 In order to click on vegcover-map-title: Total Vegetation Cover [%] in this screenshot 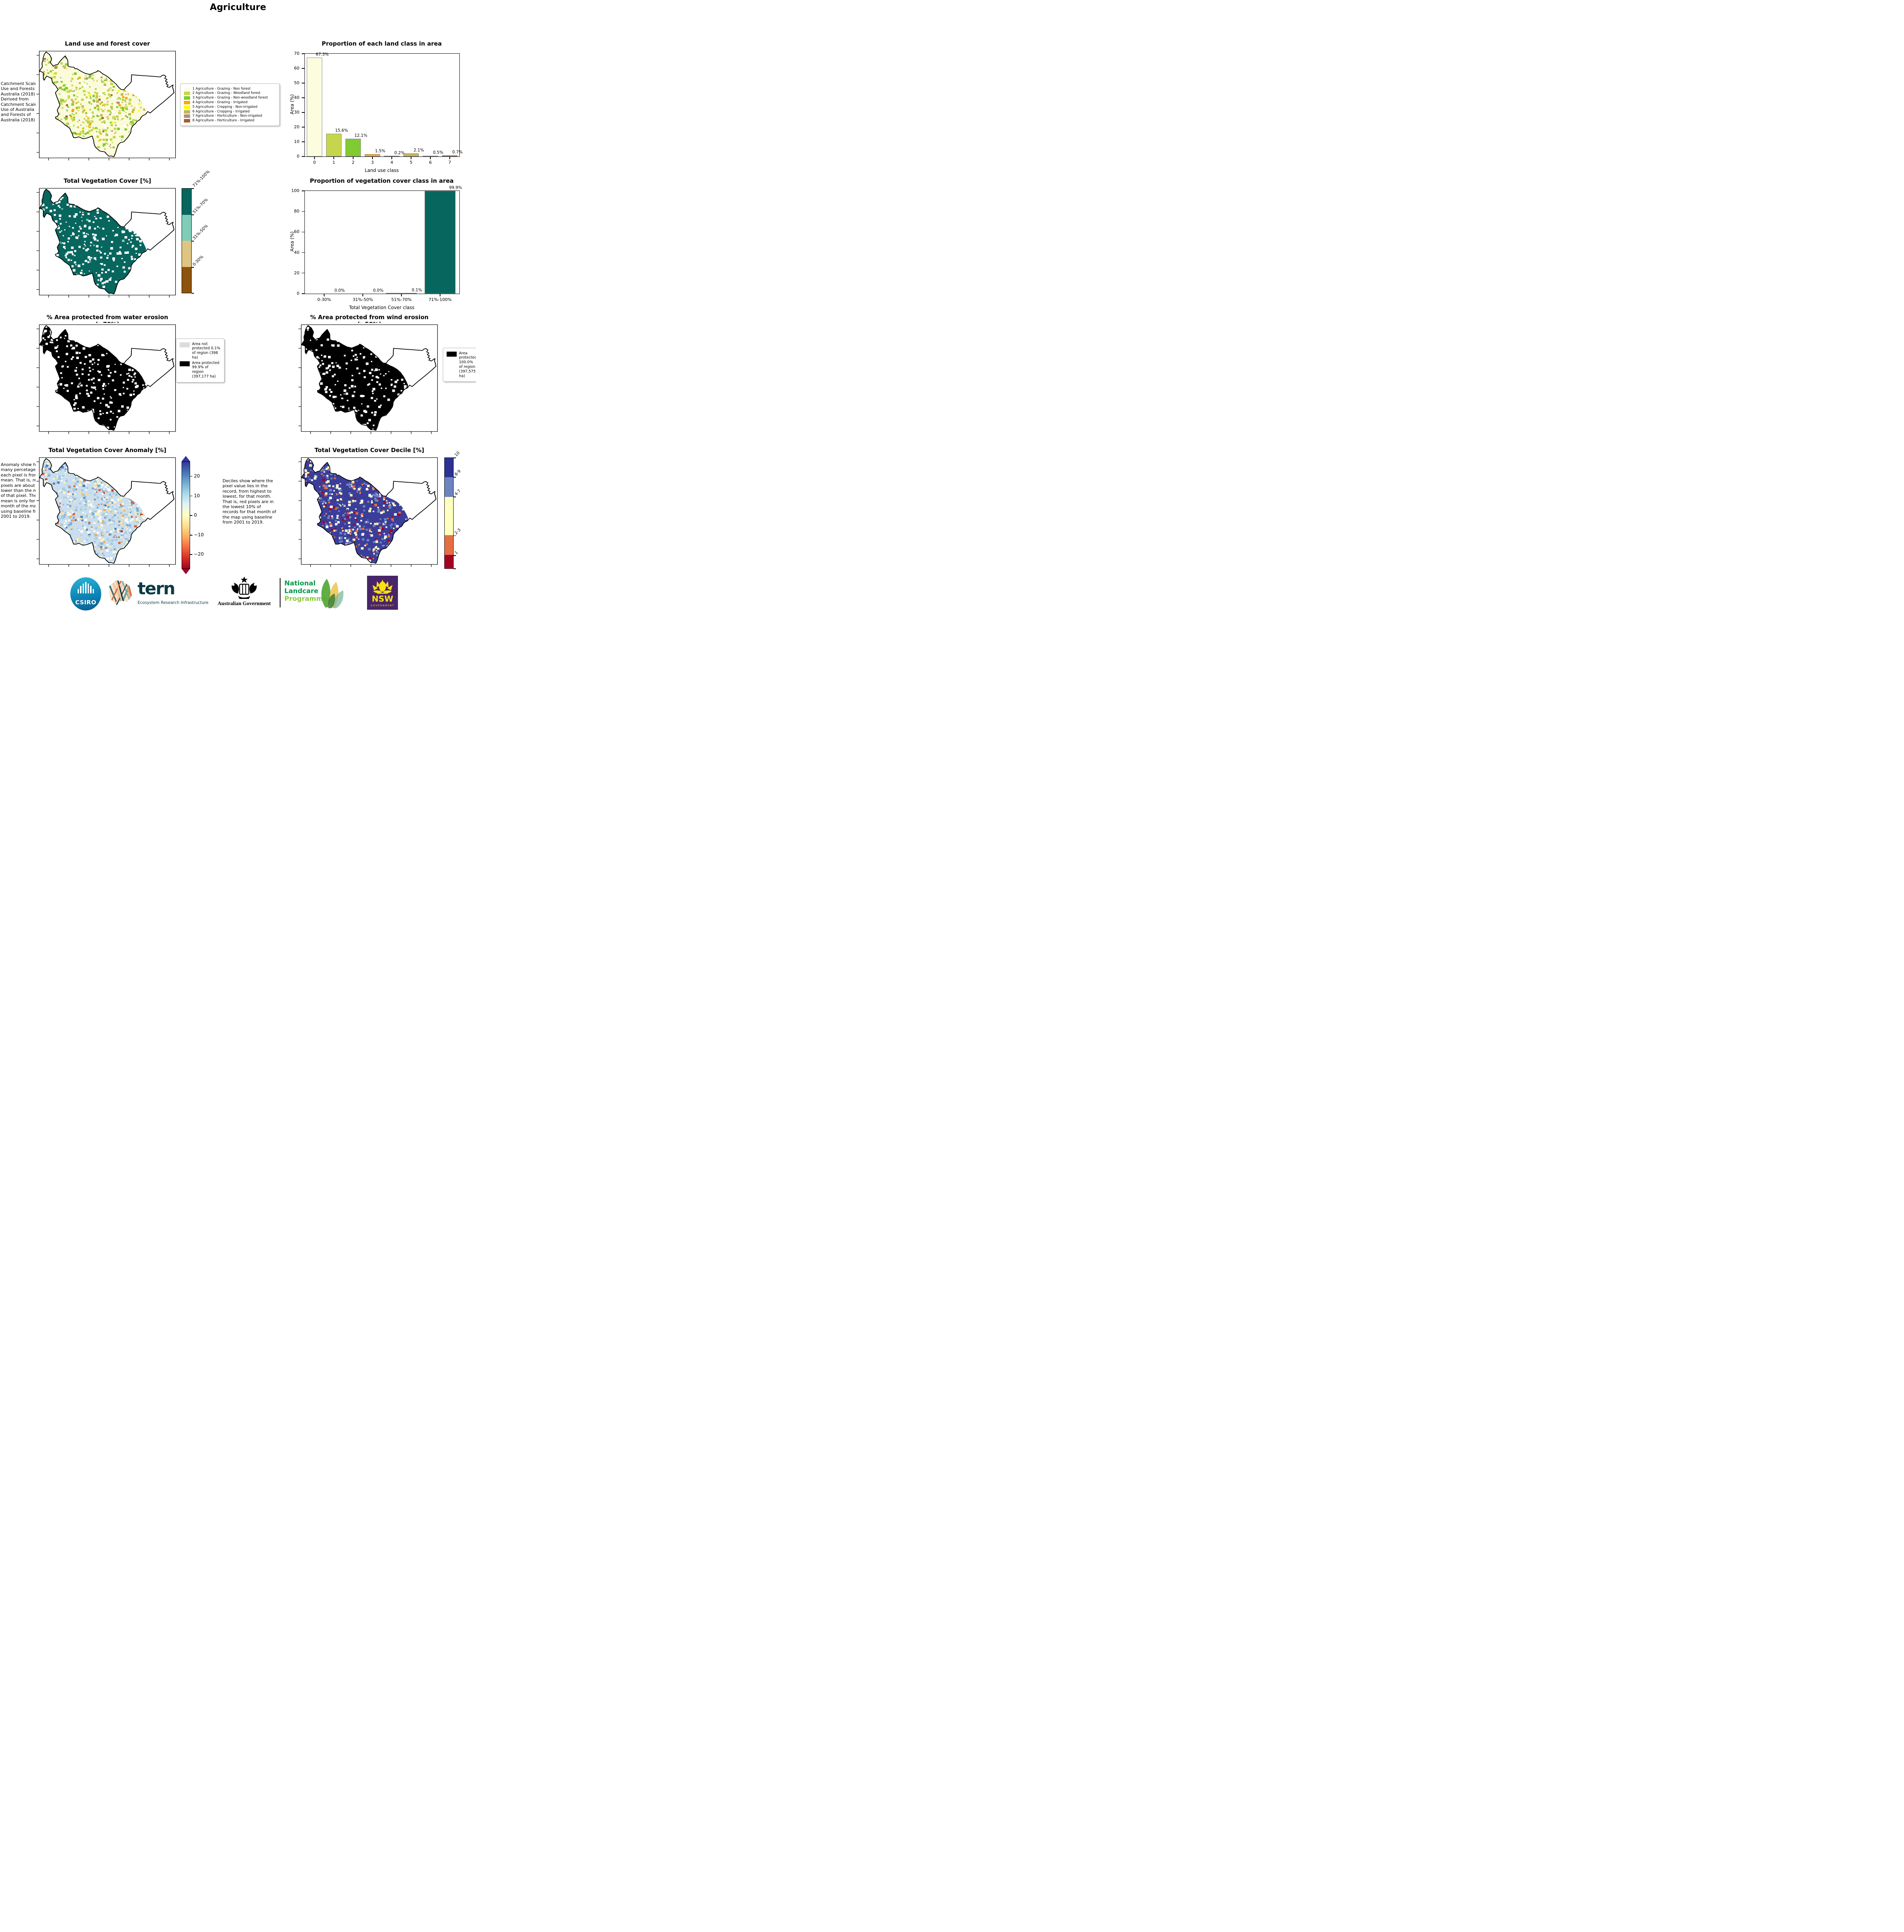, I will do `click(107, 181)`.